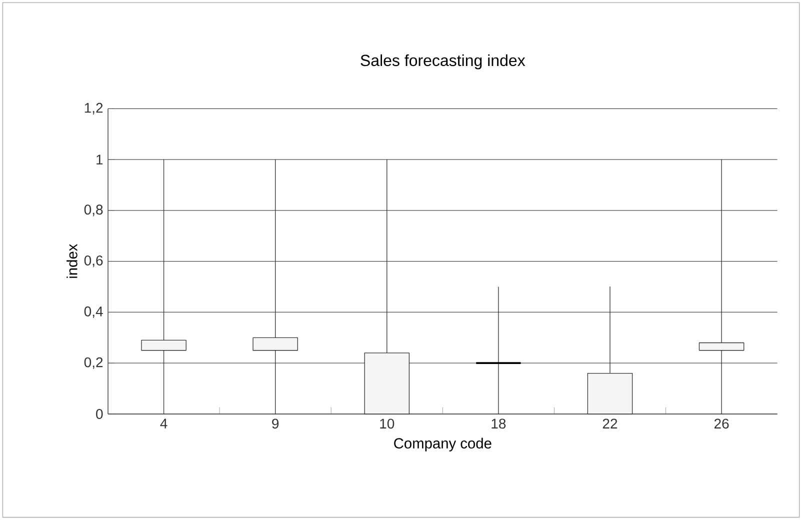 The width and height of the screenshot is (802, 520). What do you see at coordinates (499, 423) in the screenshot?
I see `x-tick-label: 18` at bounding box center [499, 423].